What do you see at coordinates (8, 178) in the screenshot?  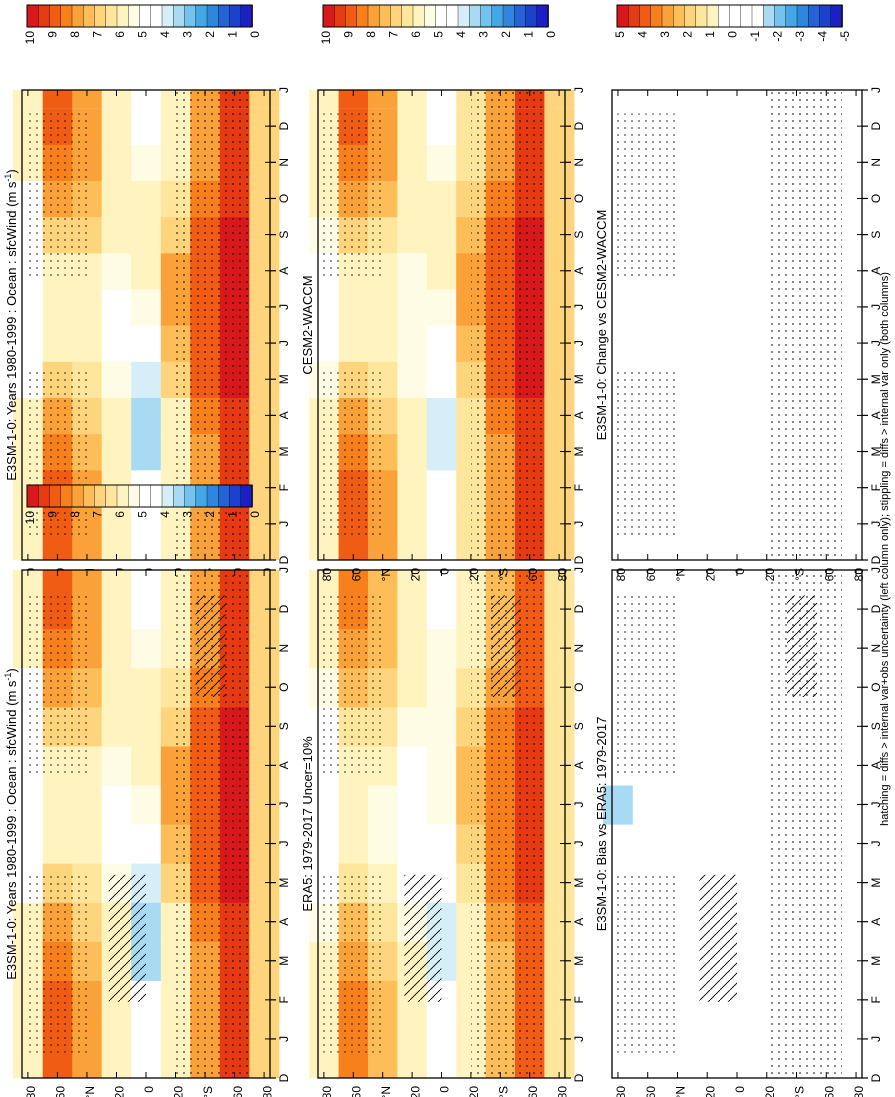 I see `panel-title-sup: -1` at bounding box center [8, 178].